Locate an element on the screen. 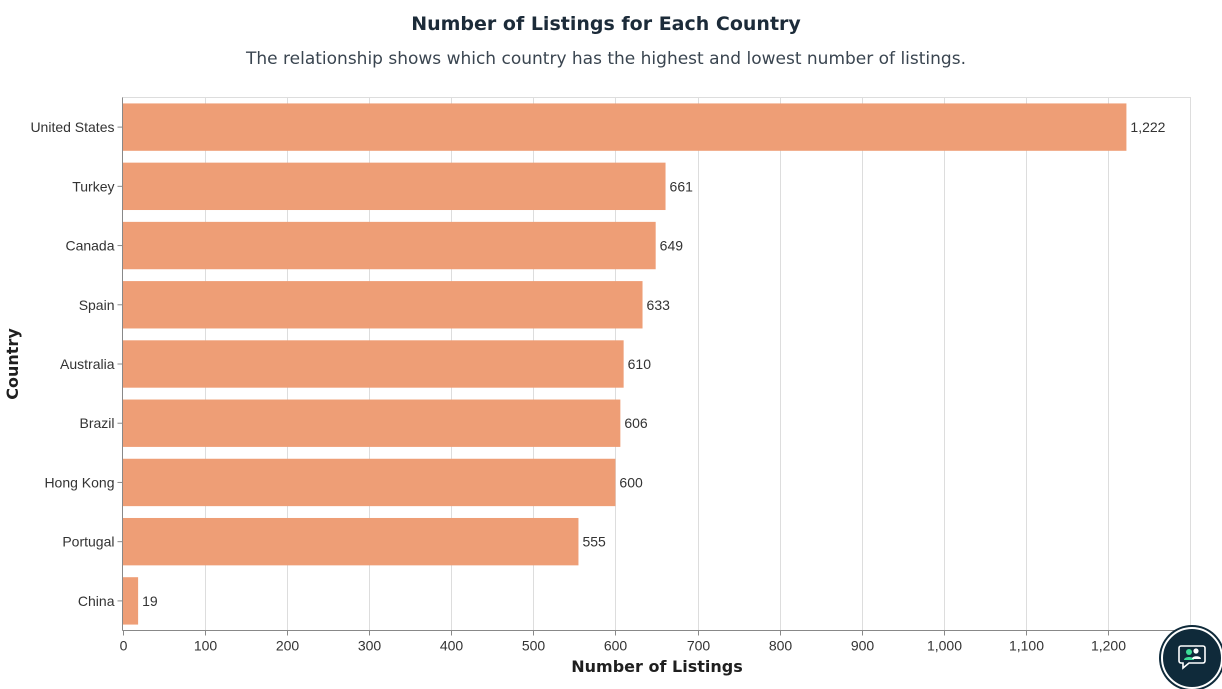 The image size is (1222, 689). x-tick-label: 1,100 is located at coordinates (1026, 646).